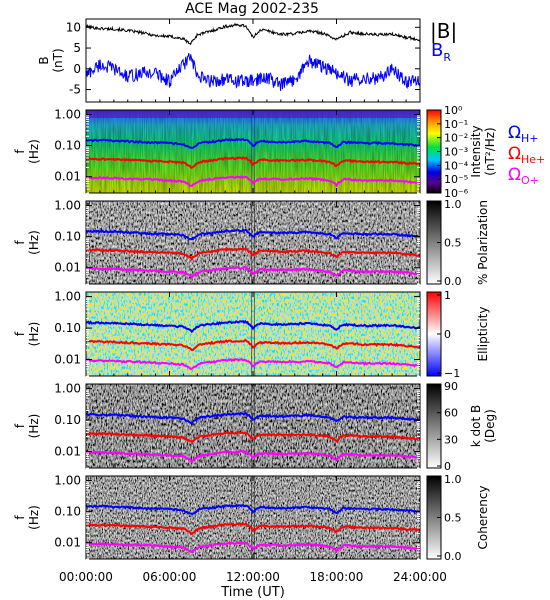 The image size is (550, 600). What do you see at coordinates (483, 242) in the screenshot?
I see `polarization-colorbar-label: % Polarization` at bounding box center [483, 242].